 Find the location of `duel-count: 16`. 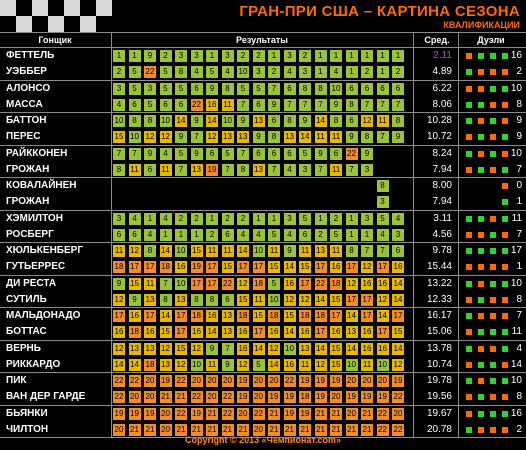

duel-count: 16 is located at coordinates (516, 413).